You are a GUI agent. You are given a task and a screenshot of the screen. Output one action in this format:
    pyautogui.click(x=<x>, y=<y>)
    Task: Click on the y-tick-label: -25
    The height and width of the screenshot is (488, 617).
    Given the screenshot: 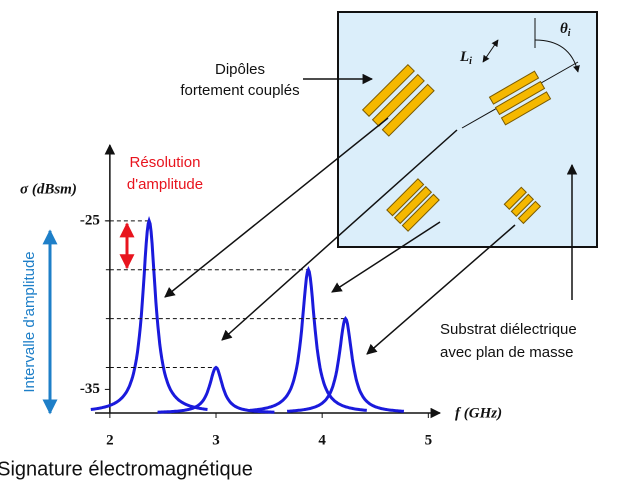 What is the action you would take?
    pyautogui.click(x=90, y=220)
    